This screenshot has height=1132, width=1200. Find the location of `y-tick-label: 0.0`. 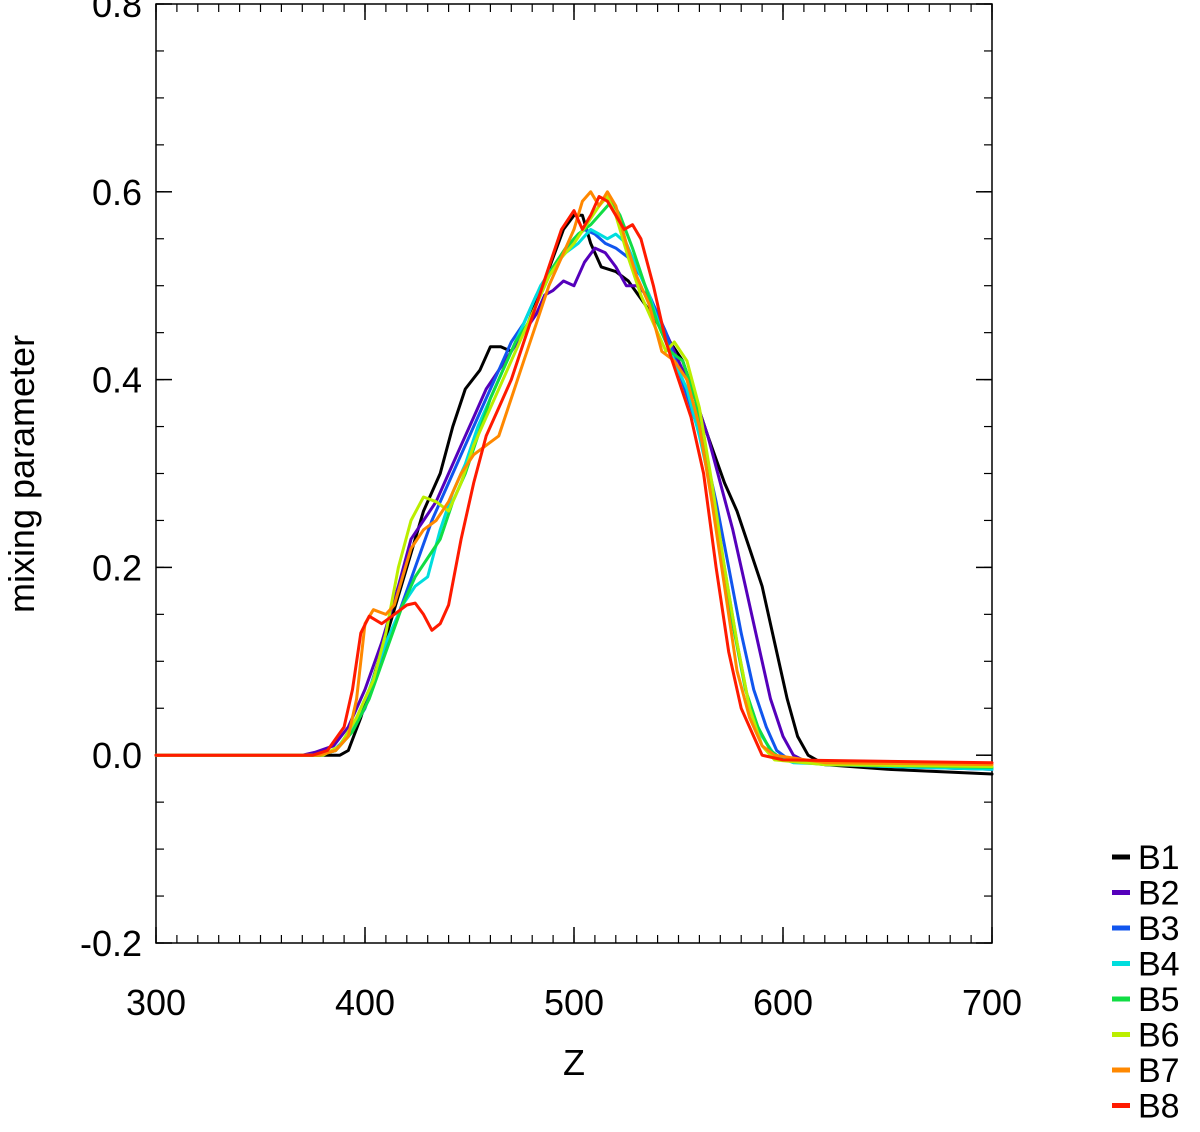

y-tick-label: 0.0 is located at coordinates (117, 755).